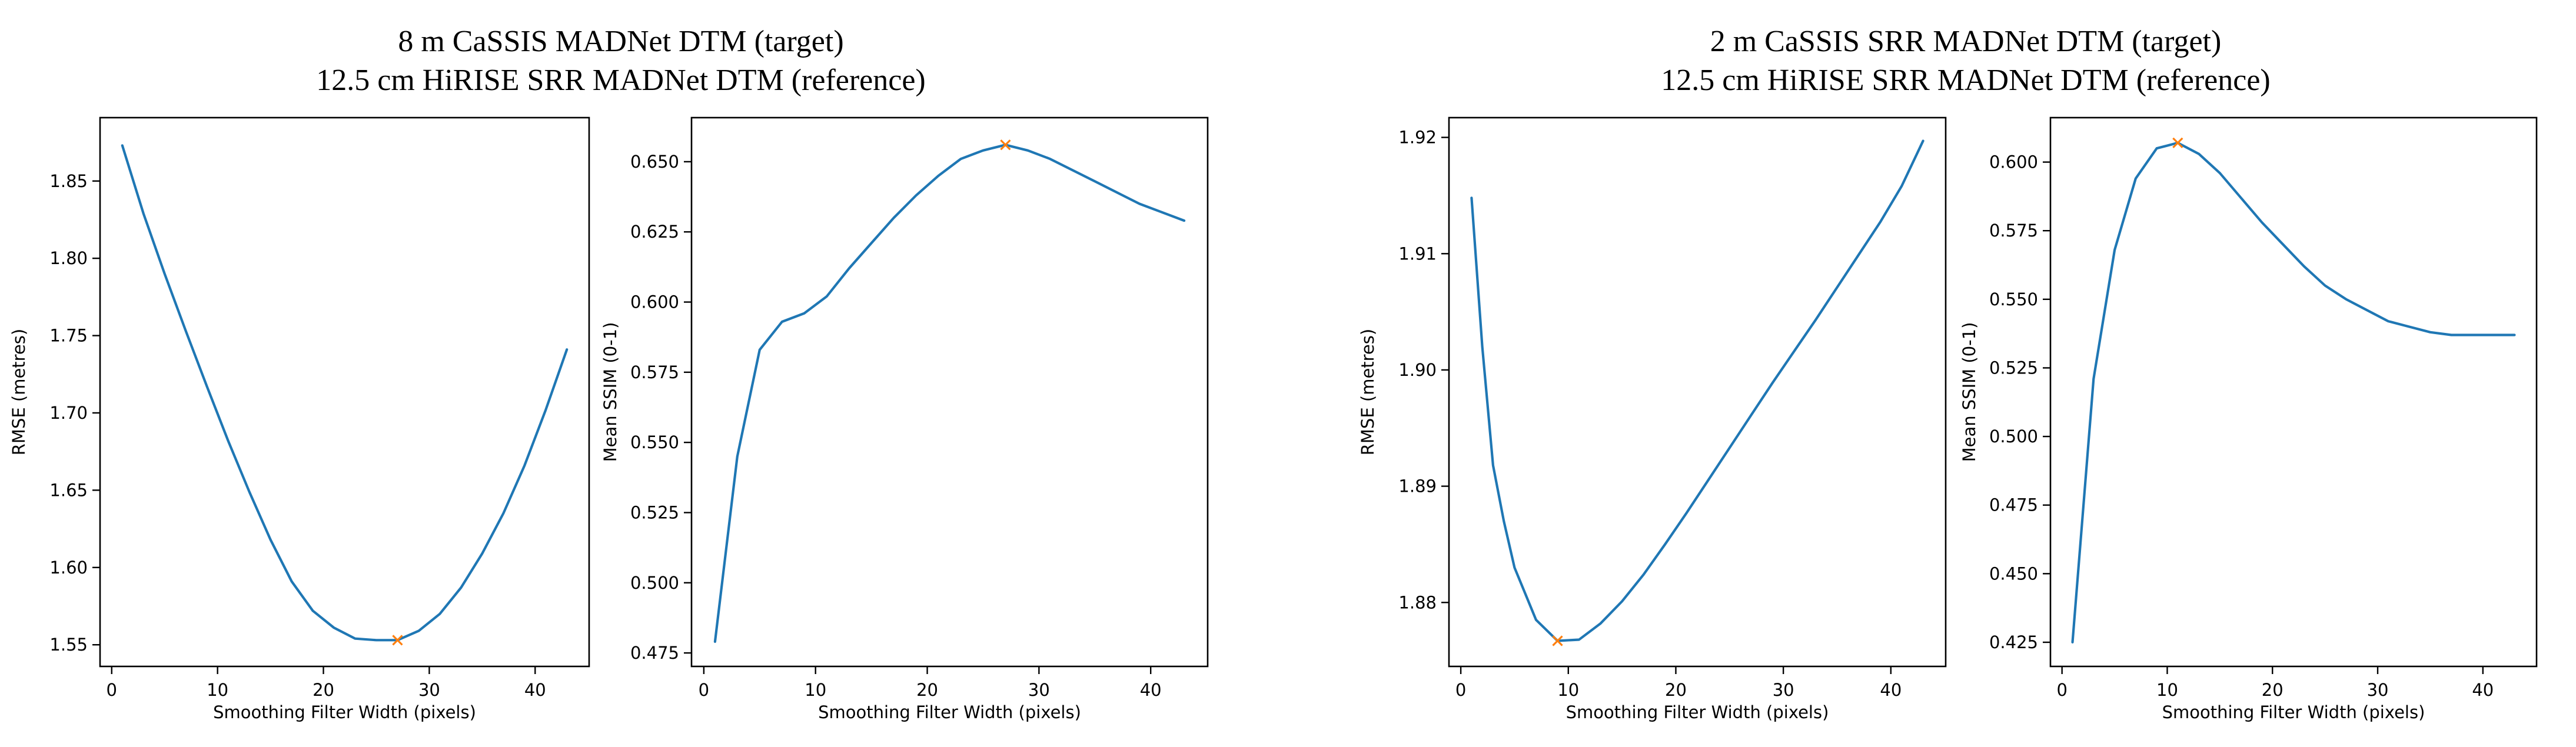 This screenshot has height=747, width=2576. I want to click on y-tick-label: 0.425, so click(2013, 642).